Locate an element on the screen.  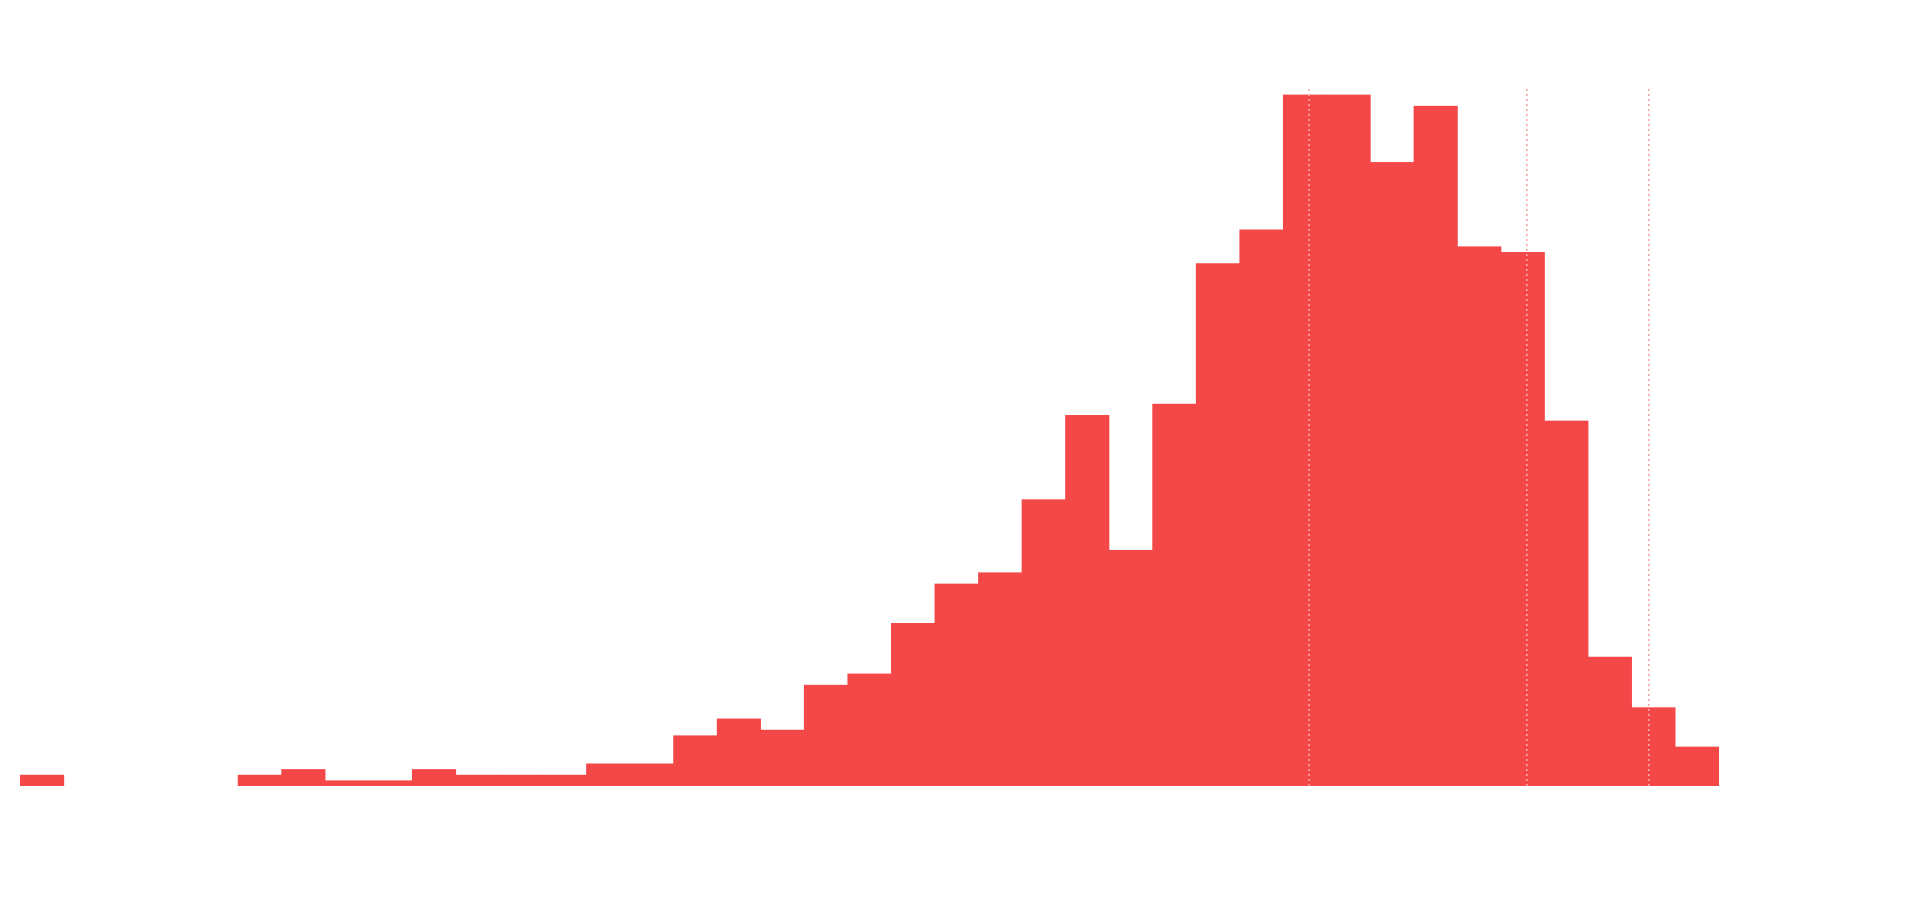
markers-layer is located at coordinates (1479, 437).